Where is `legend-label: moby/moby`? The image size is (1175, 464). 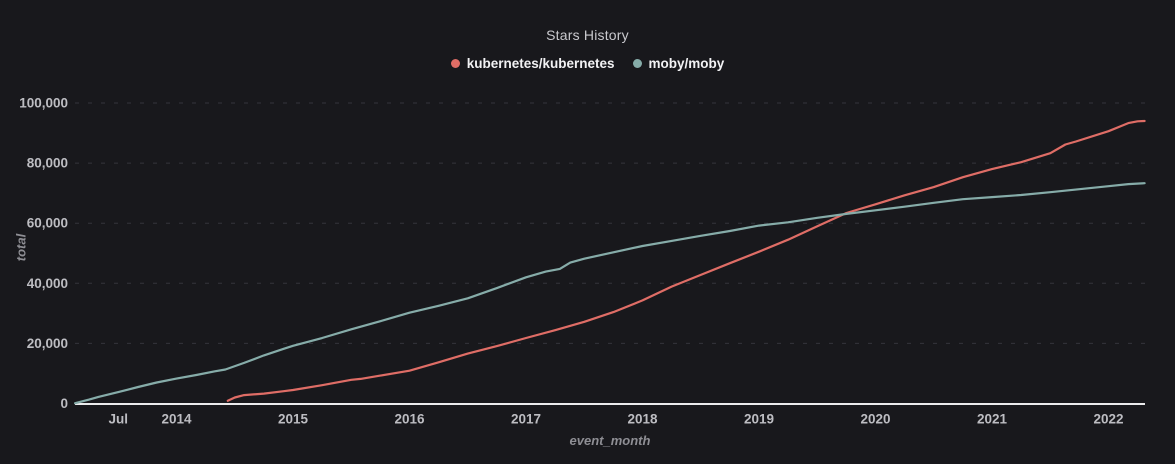
legend-label: moby/moby is located at coordinates (686, 63).